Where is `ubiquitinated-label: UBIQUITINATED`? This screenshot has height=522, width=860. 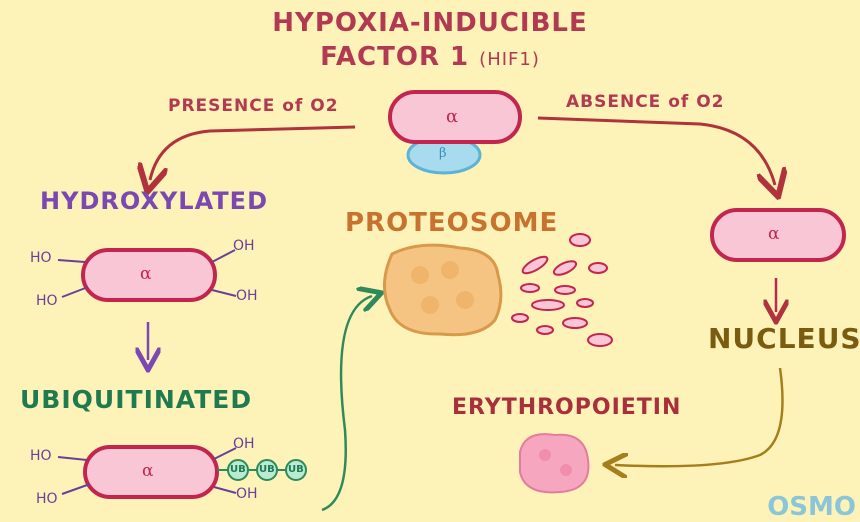 ubiquitinated-label: UBIQUITINATED is located at coordinates (136, 399).